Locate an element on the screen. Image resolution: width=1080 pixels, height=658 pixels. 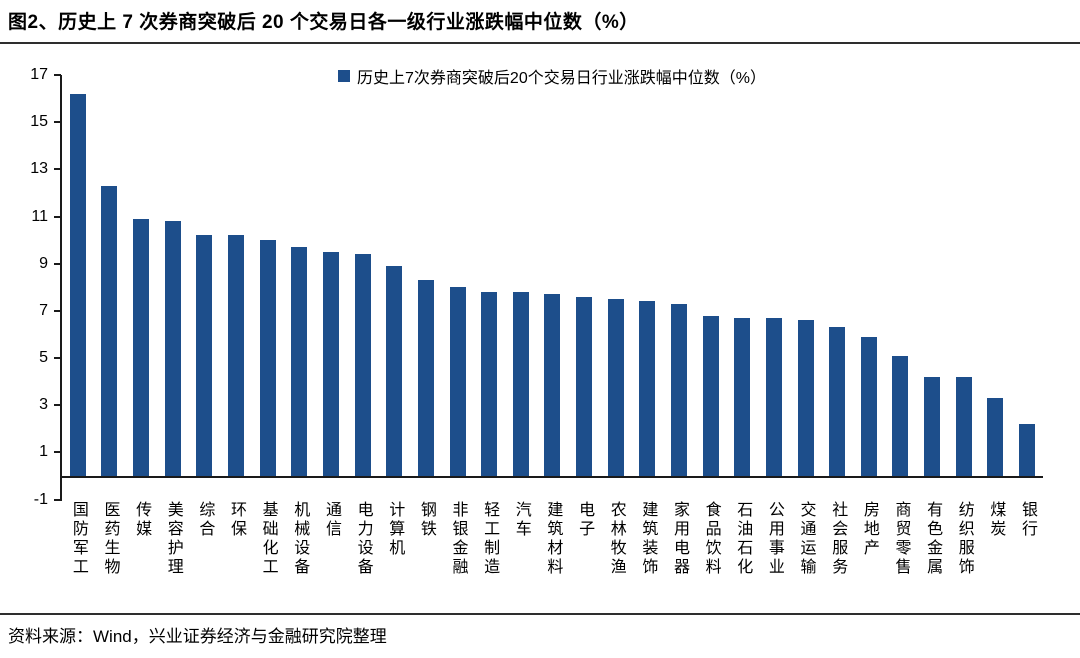
category-slot: 交通运输 is located at coordinates (806, 539).